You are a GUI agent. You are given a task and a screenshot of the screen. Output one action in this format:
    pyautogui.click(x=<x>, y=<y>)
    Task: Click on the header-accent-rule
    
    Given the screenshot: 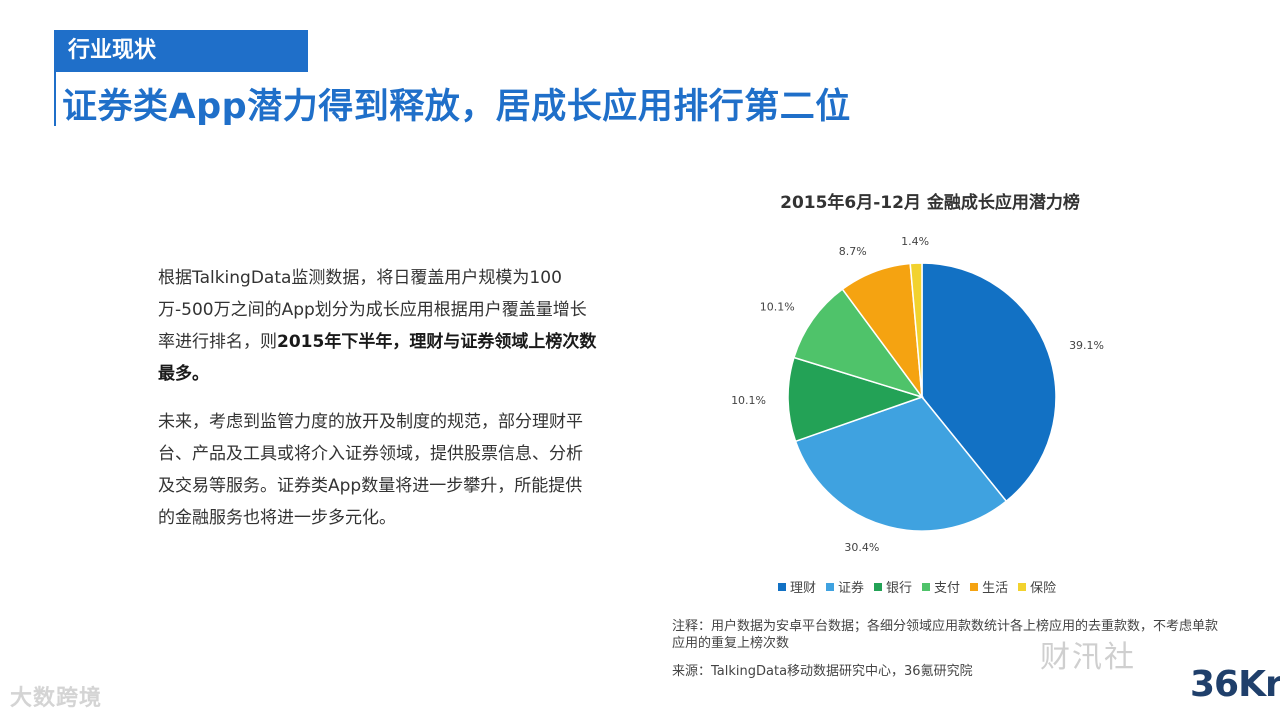 What is the action you would take?
    pyautogui.click(x=55, y=78)
    